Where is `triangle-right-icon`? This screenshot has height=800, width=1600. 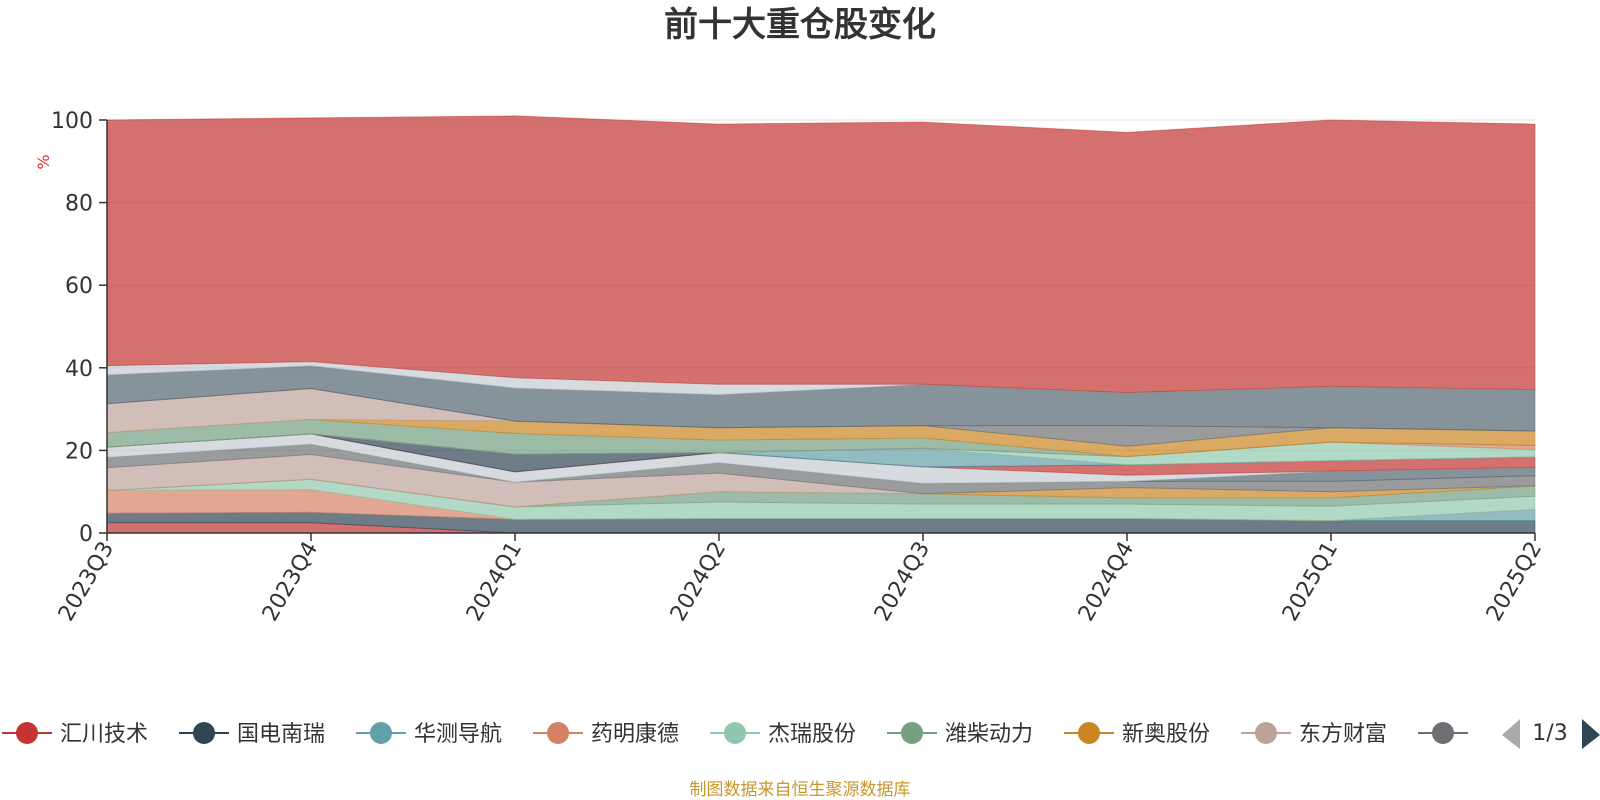 triangle-right-icon is located at coordinates (1591, 734).